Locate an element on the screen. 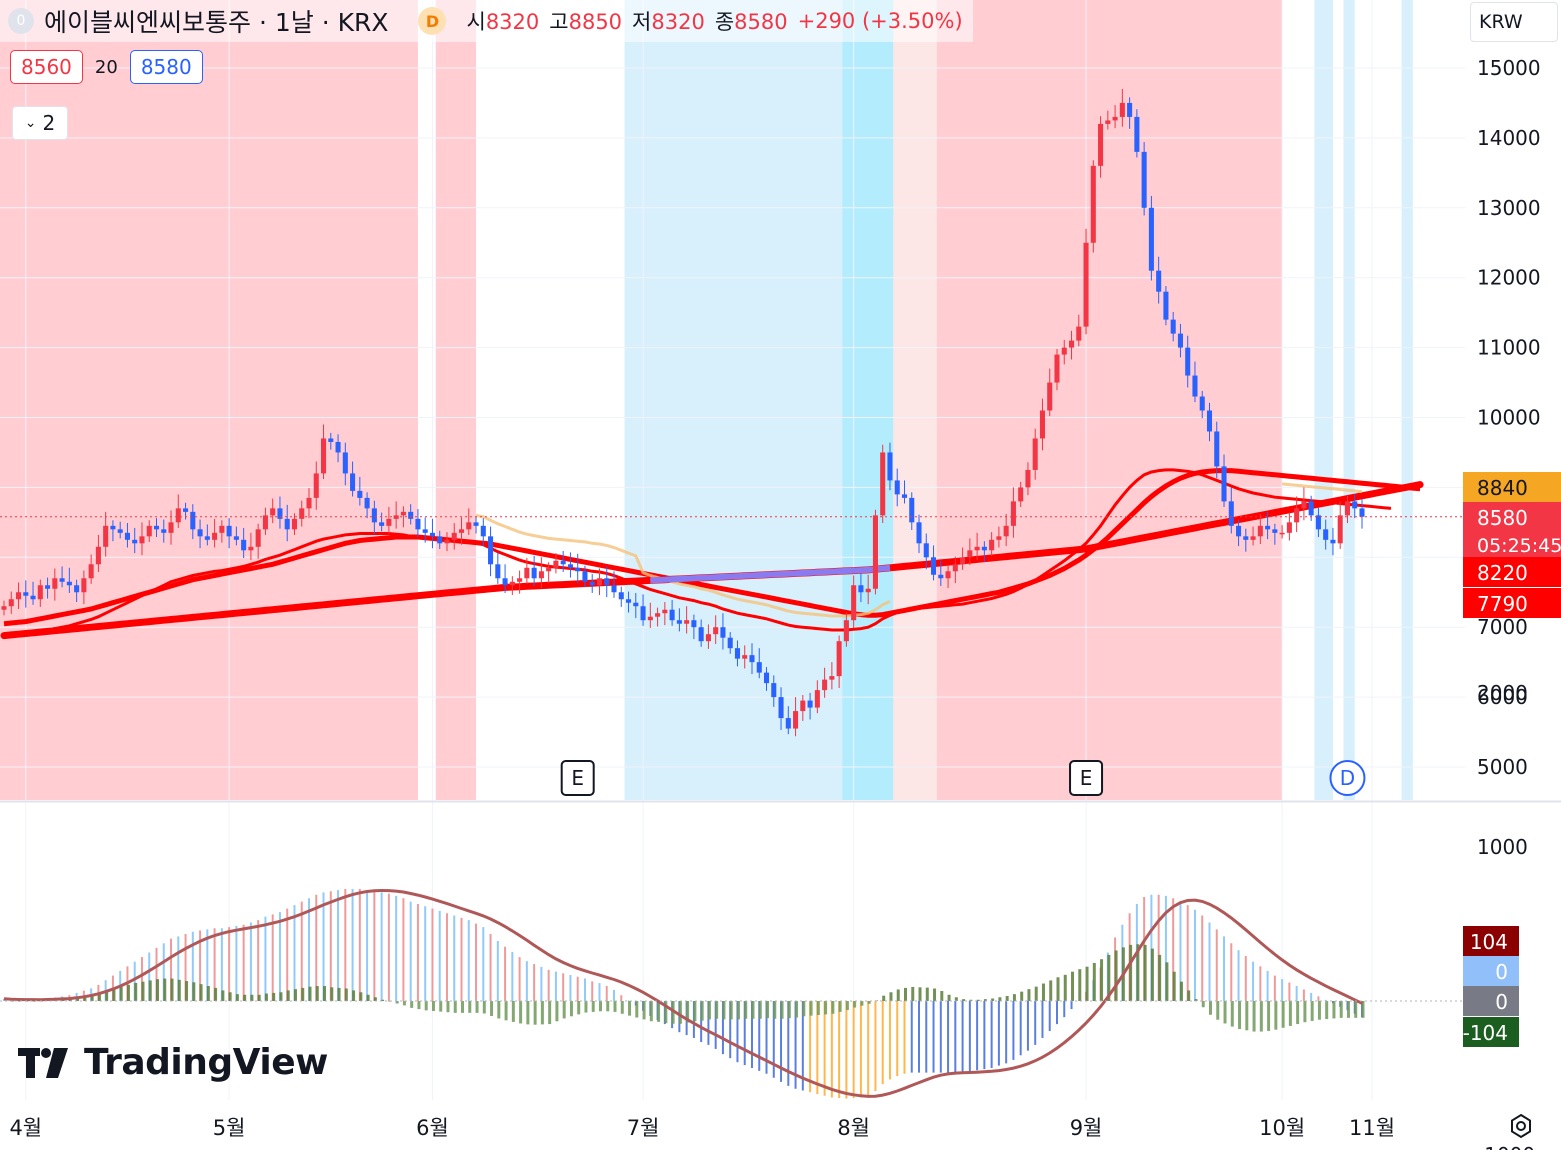 The image size is (1561, 1150). high-label: 고 is located at coordinates (559, 22).